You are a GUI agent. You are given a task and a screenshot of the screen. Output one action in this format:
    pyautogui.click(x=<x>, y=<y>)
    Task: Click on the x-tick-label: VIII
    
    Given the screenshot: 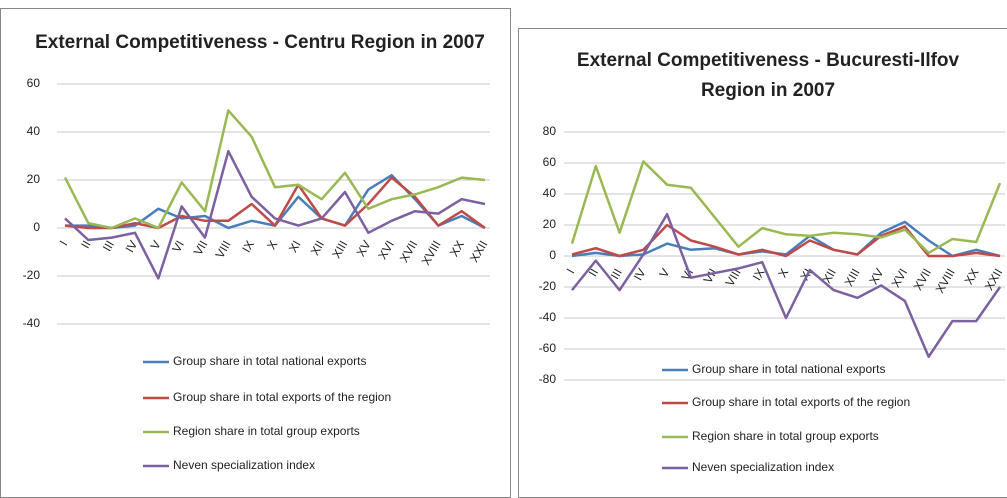 What is the action you would take?
    pyautogui.click(x=223, y=249)
    